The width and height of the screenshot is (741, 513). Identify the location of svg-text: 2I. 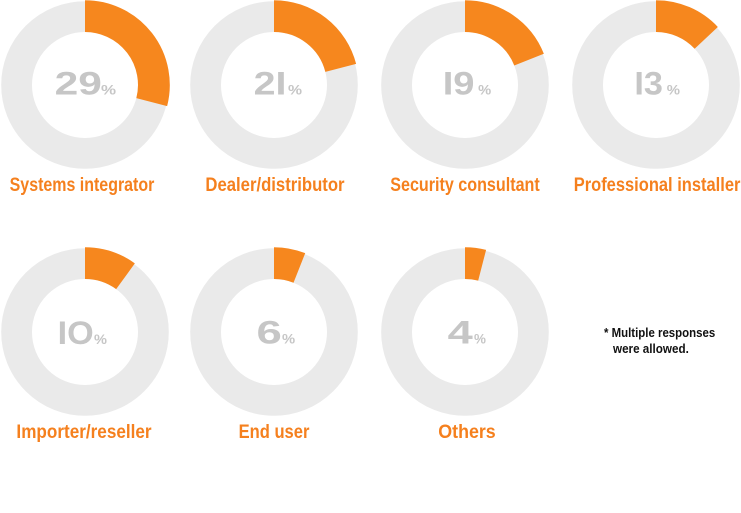
(269, 83).